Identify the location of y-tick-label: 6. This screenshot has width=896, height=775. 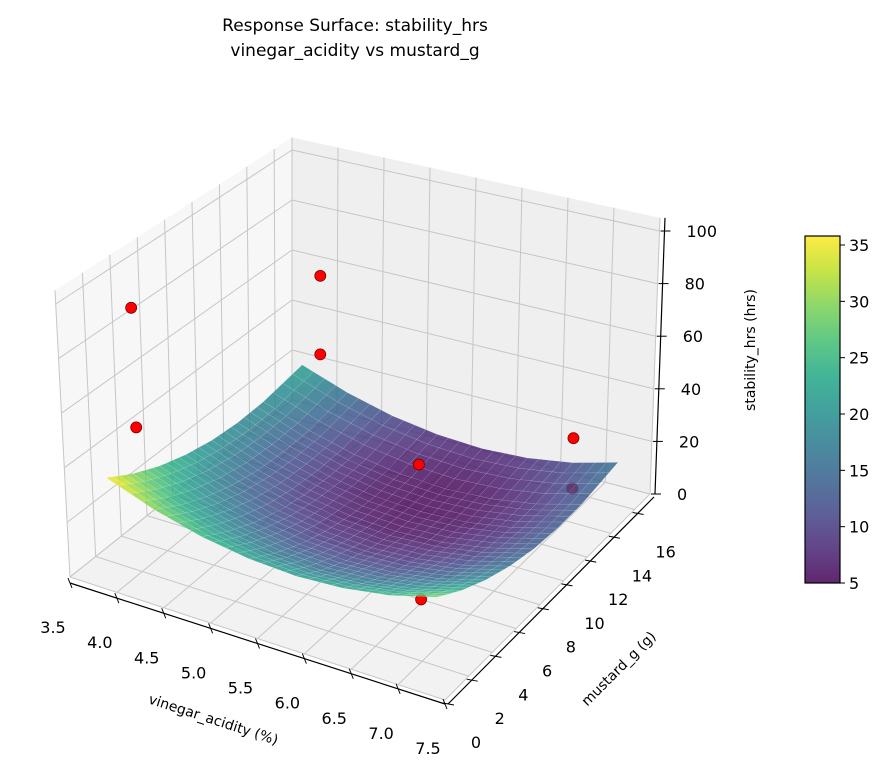
(547, 671).